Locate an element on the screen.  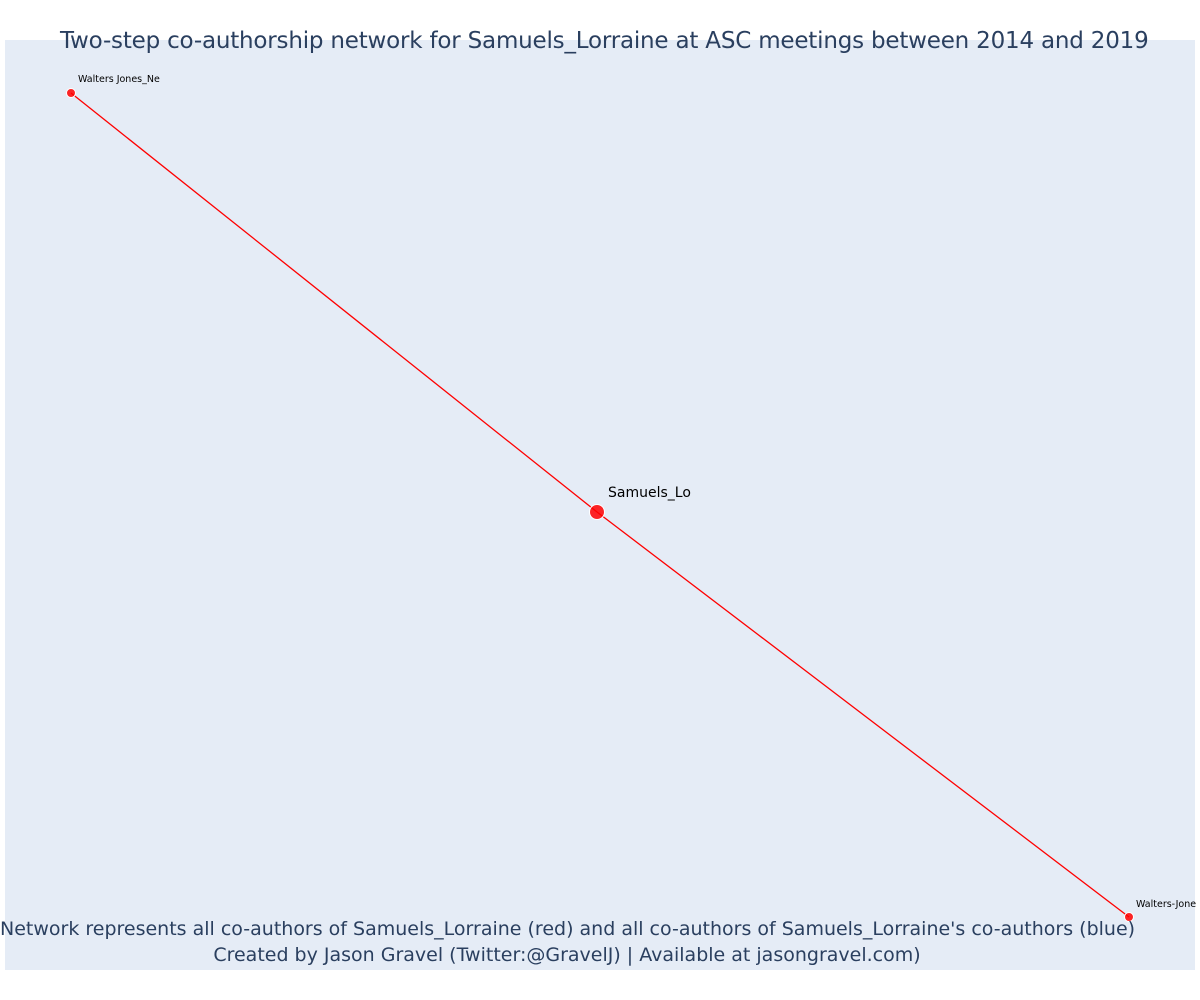
node-center is located at coordinates (597, 512).